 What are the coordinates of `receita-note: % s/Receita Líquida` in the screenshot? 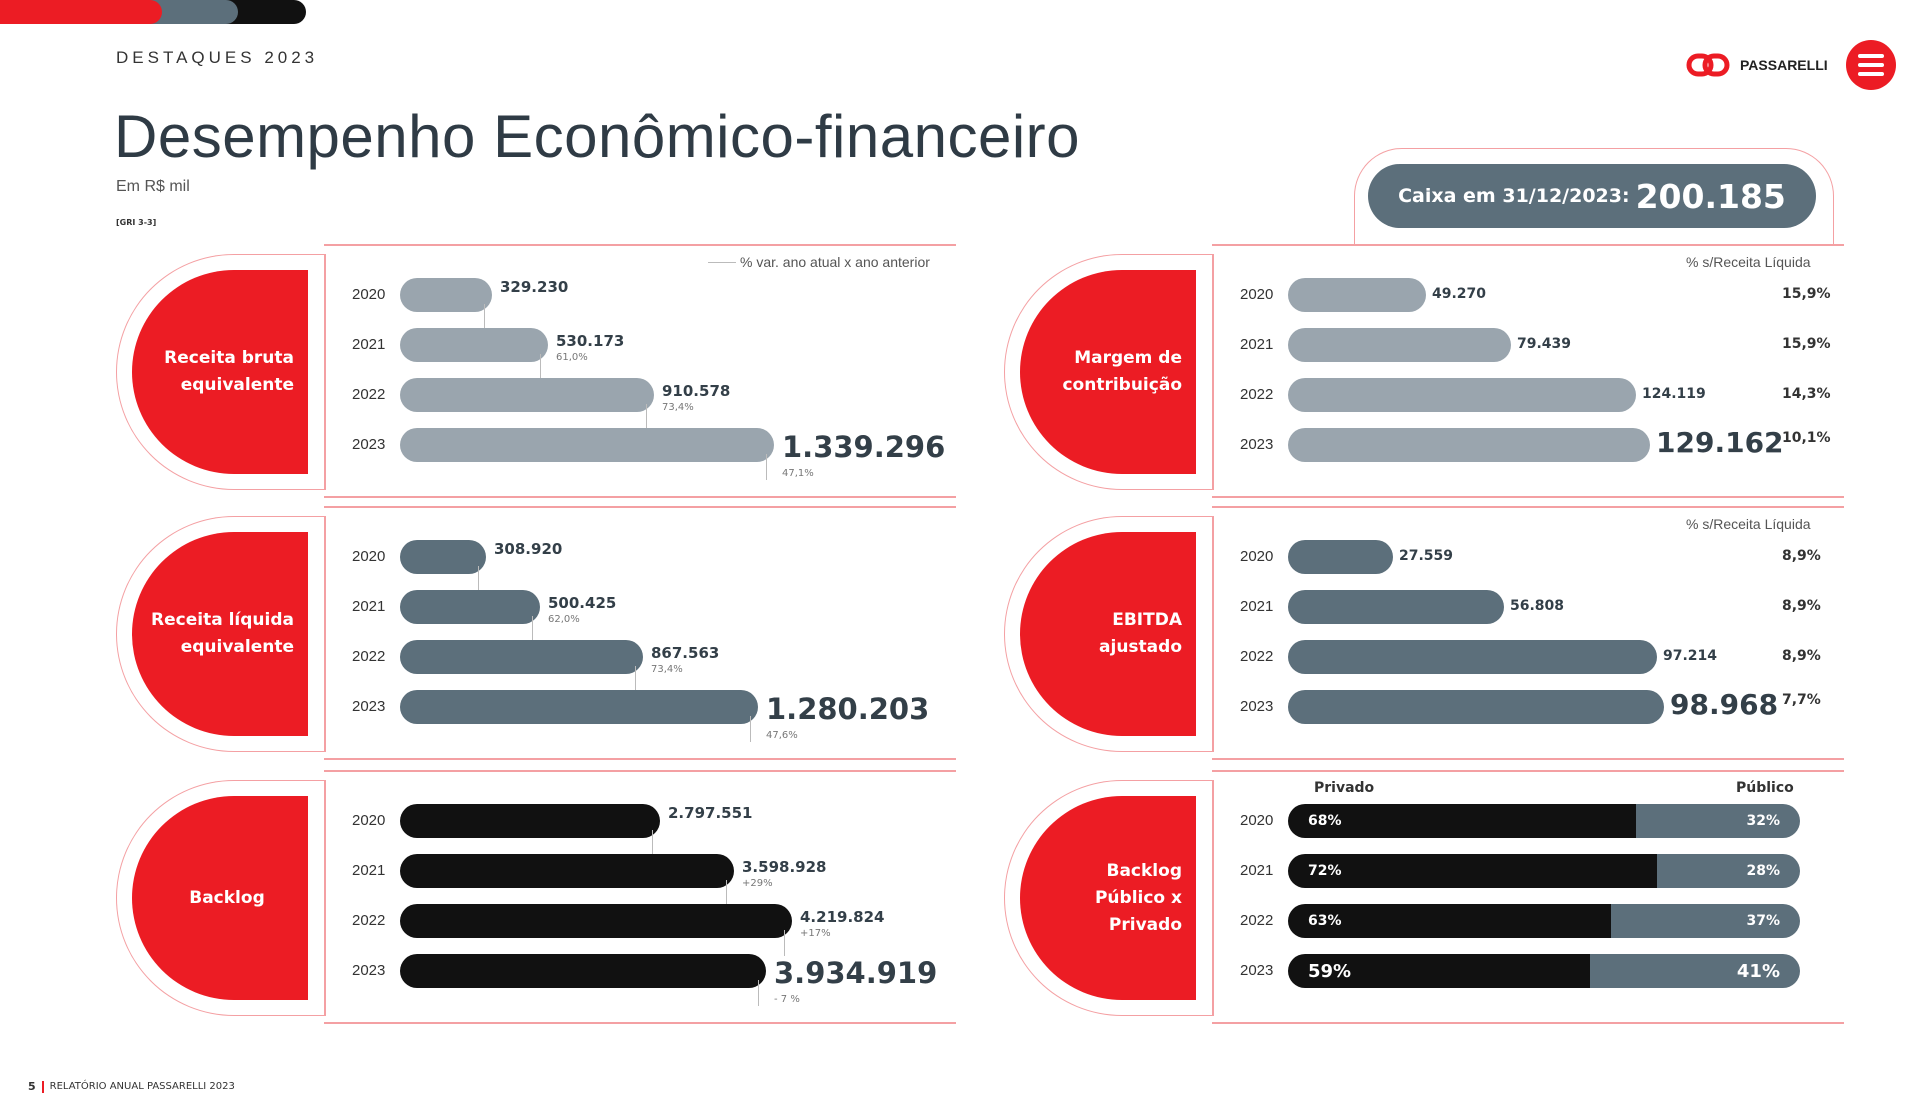 It's located at (1748, 262).